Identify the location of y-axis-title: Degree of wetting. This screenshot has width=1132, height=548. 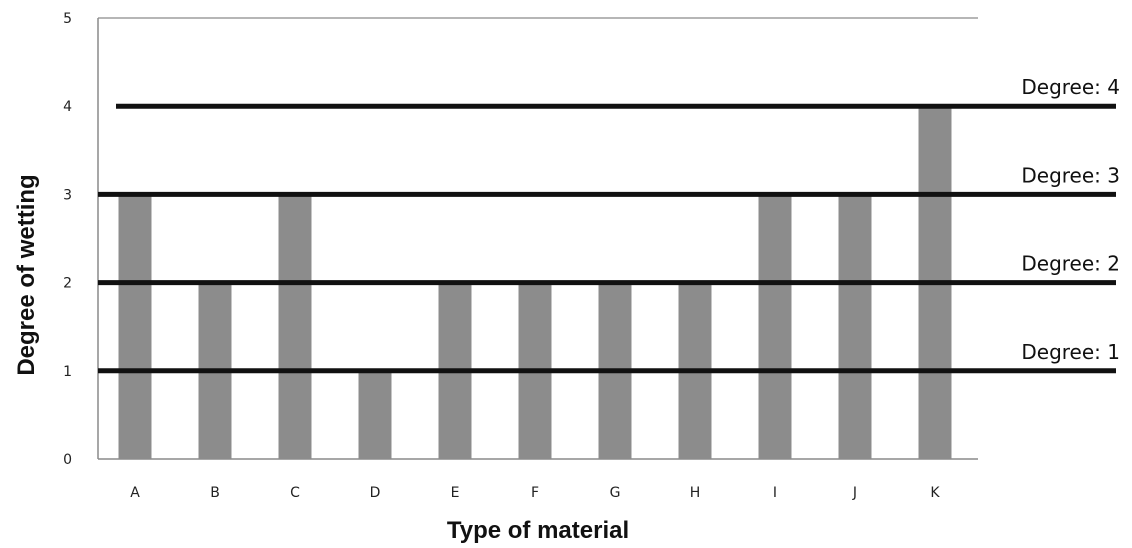
(26, 274).